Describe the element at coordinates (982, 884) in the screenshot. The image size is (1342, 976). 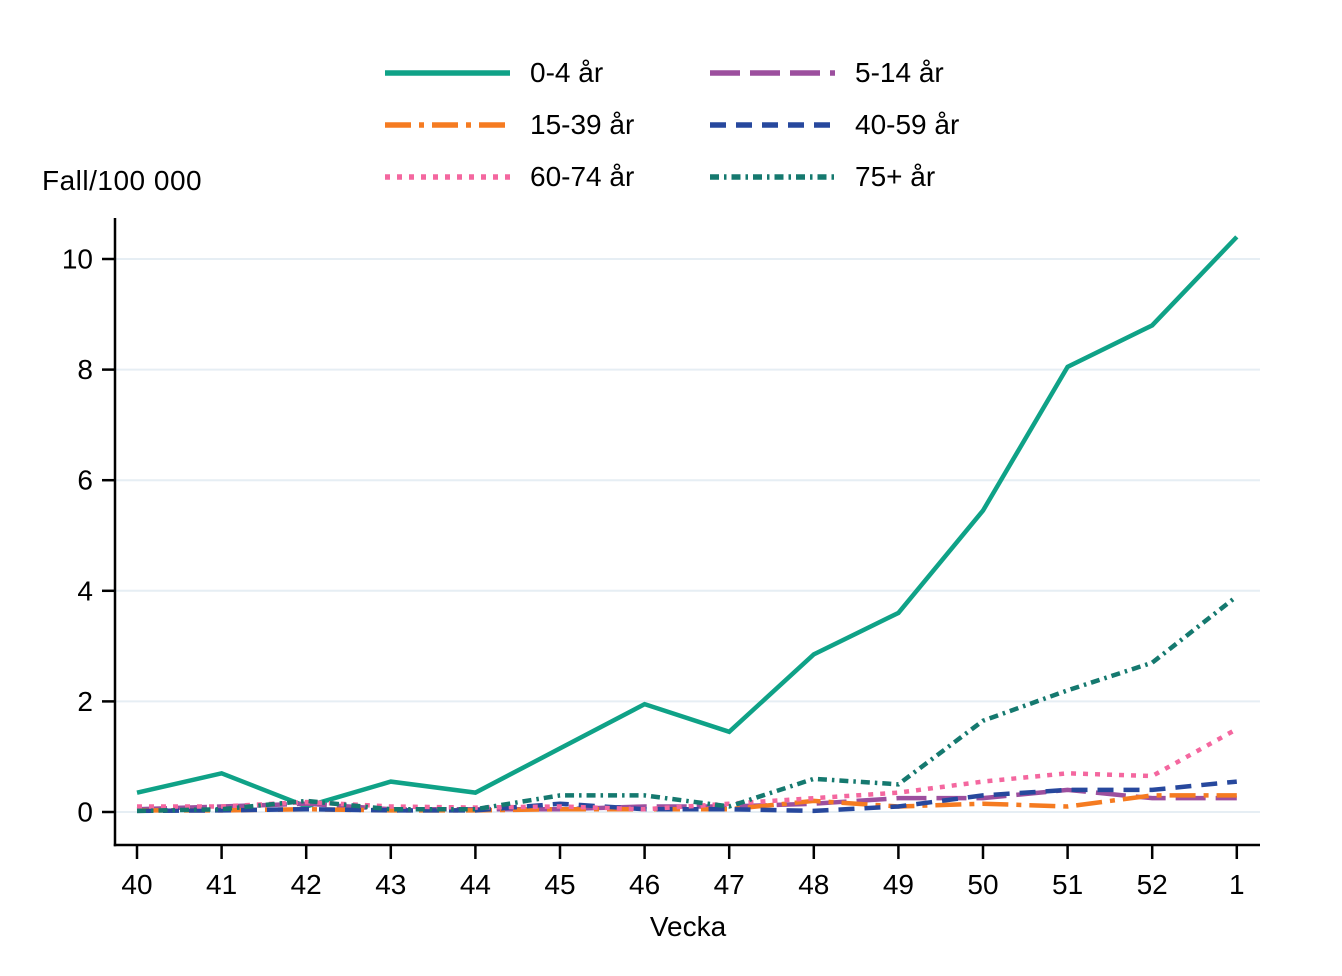
I see `x-tick-label-50: 50` at that location.